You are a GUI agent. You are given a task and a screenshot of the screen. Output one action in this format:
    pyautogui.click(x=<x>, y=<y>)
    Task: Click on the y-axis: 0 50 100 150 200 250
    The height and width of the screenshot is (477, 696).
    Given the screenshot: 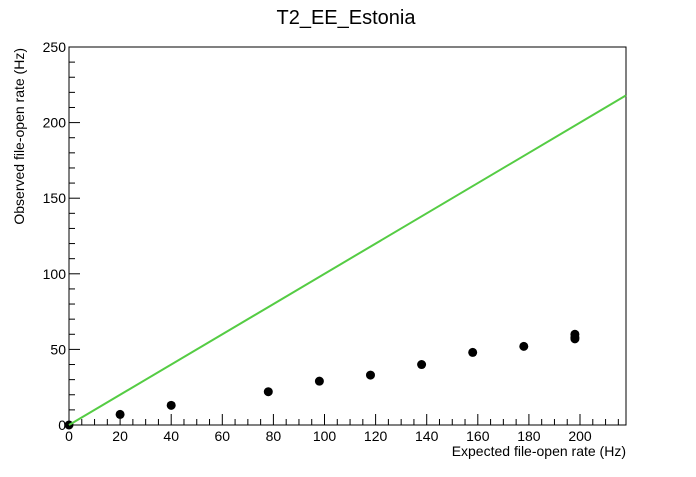 What is the action you would take?
    pyautogui.click(x=61, y=236)
    